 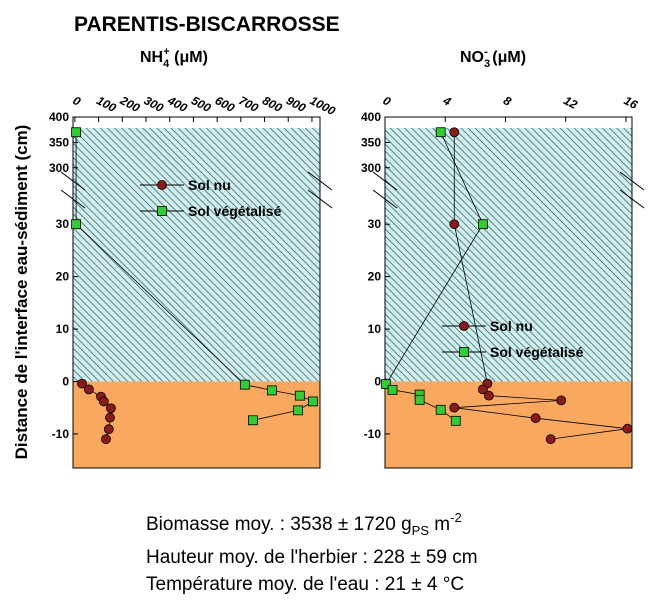 I want to click on x-tick-label: 200, so click(x=129, y=104).